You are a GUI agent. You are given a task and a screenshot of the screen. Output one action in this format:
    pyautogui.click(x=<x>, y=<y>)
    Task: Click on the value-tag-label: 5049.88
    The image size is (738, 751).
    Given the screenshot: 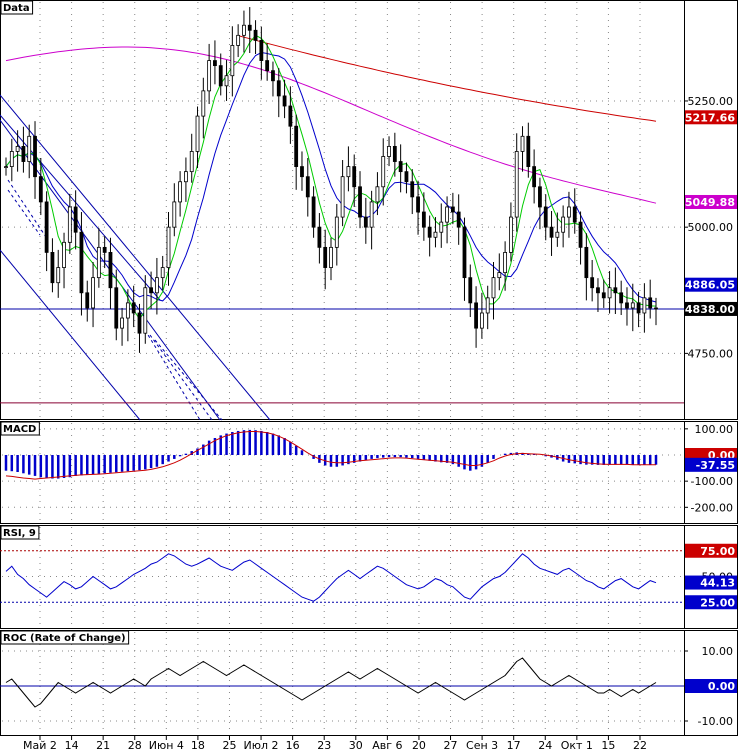 What is the action you would take?
    pyautogui.click(x=710, y=202)
    